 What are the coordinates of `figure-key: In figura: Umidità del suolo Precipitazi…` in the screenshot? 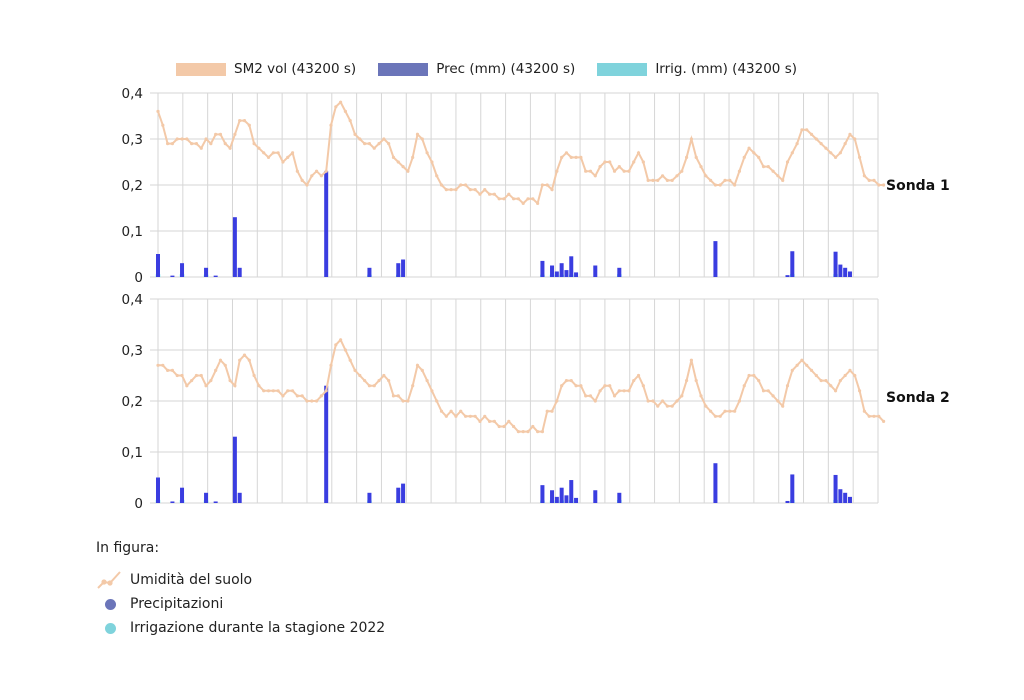 It's located at (240, 590).